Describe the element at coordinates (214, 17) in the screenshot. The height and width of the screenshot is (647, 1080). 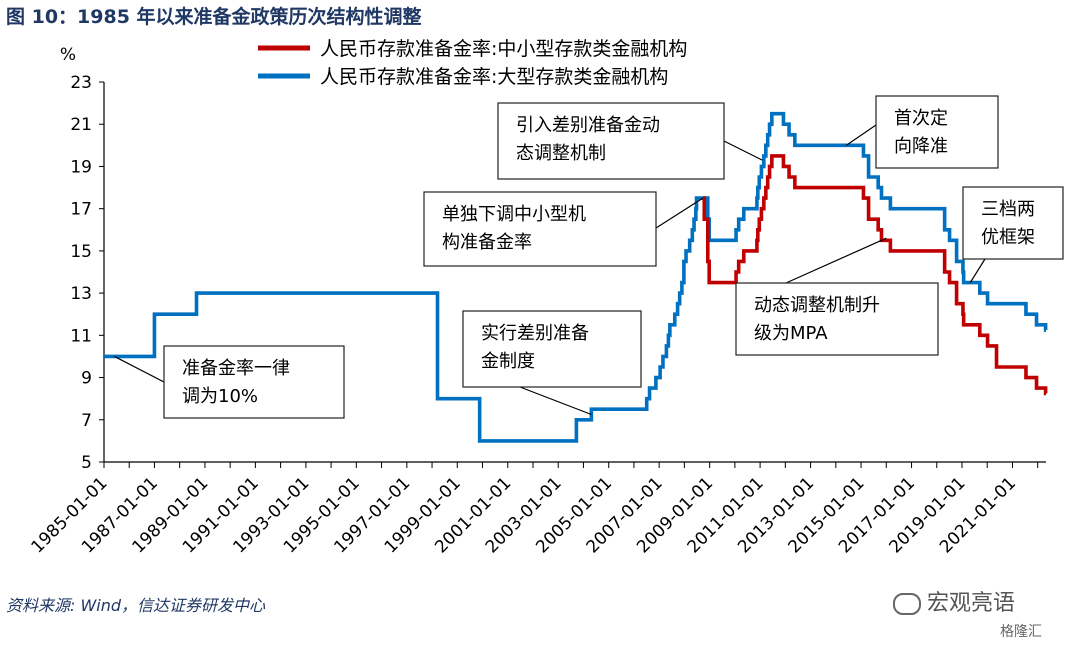
I see `figure-title: 图 10：1985 年以来准备金政策历次结构性调整` at that location.